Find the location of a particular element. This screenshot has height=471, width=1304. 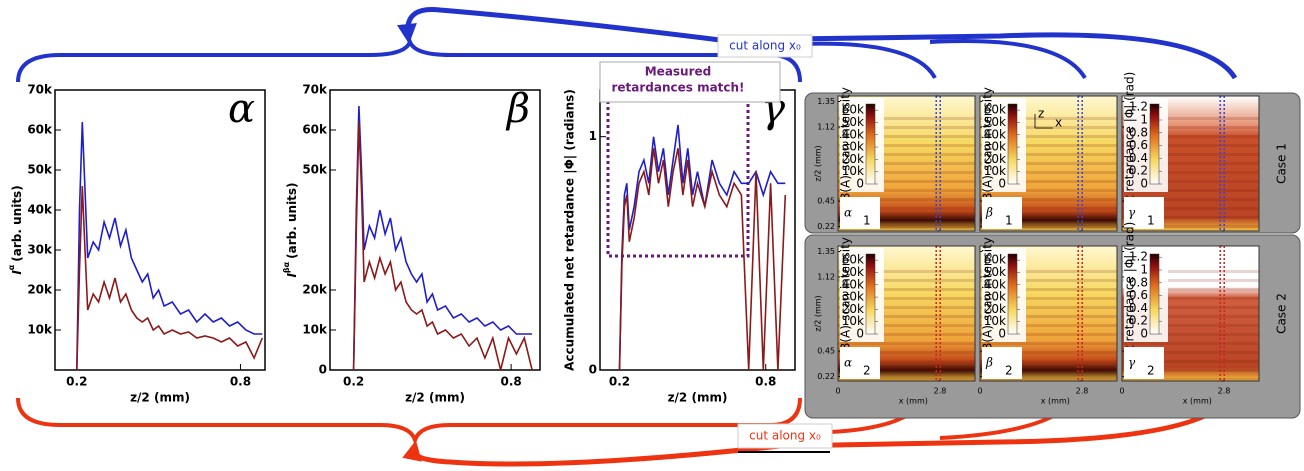

hm-y-tick-label: 1.35 is located at coordinates (826, 101).